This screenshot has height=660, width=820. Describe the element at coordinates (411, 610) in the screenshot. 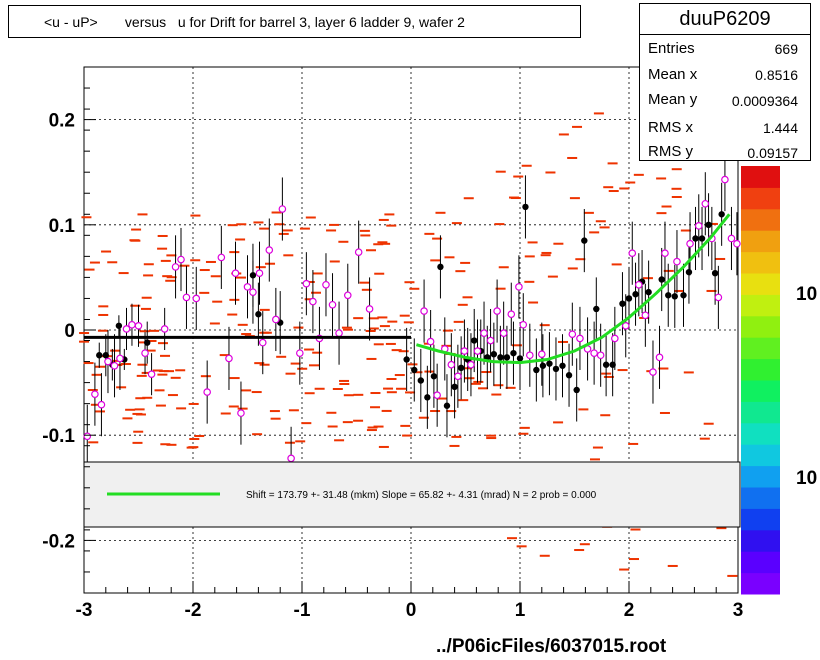

I see `x-tick-label: 0` at that location.